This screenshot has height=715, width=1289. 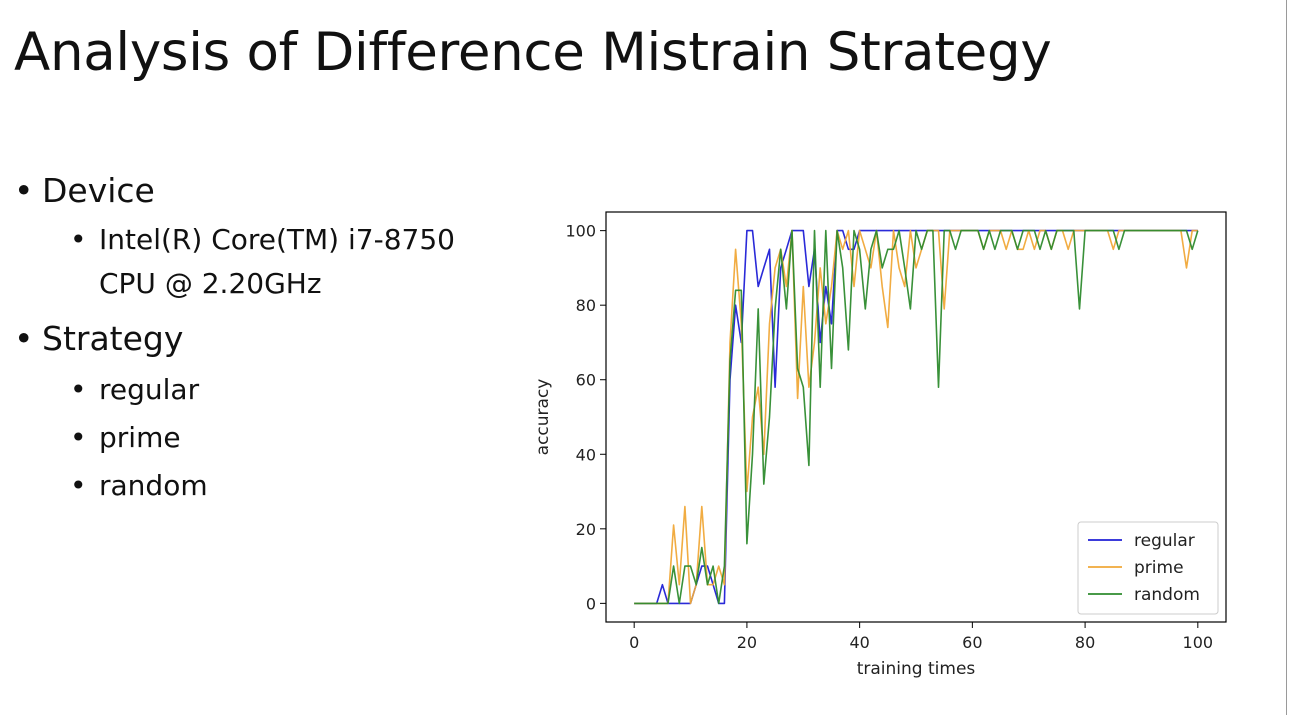 I want to click on chart-legend: regular prime random, so click(x=1148, y=568).